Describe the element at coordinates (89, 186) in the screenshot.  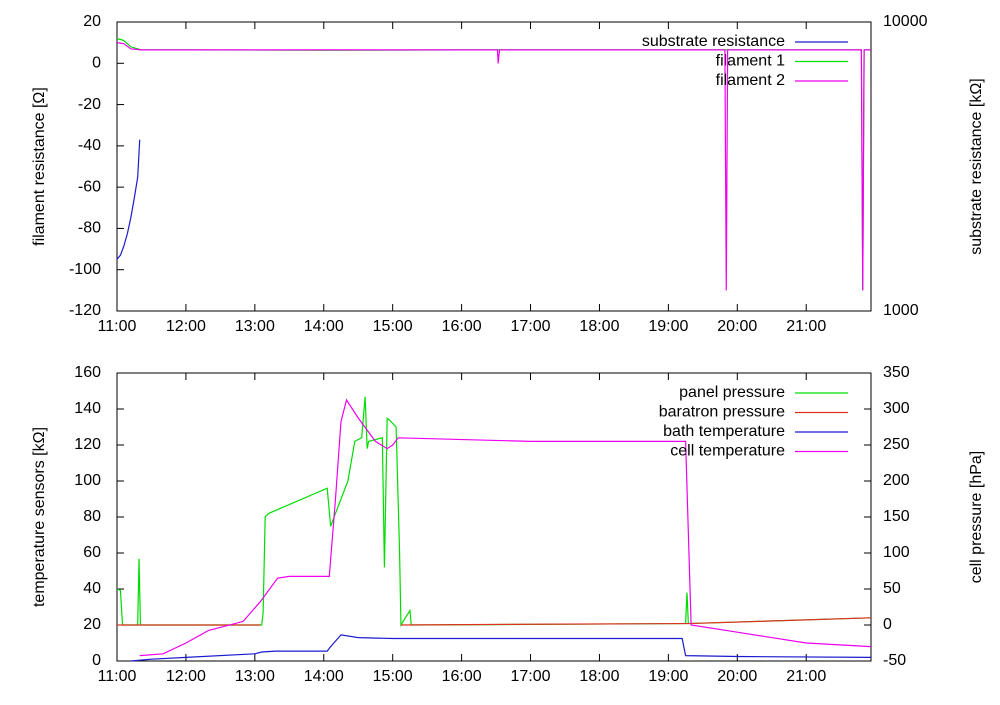
I see `y-tick-label: -60` at that location.